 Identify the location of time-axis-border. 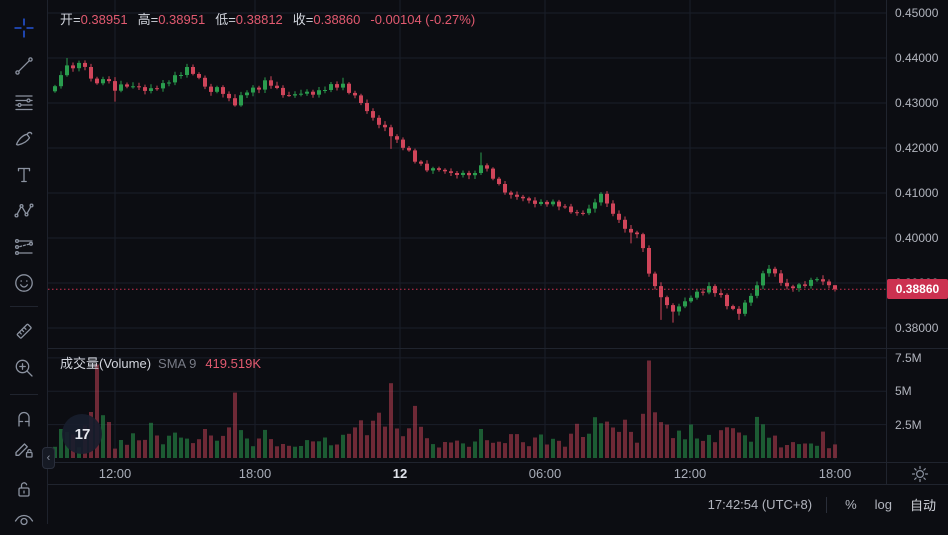
(498, 462).